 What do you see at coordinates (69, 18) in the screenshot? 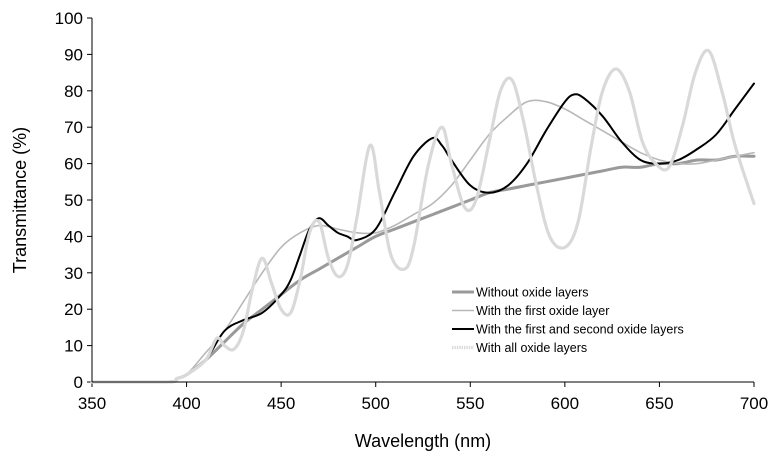
I see `y-tick-label: 100` at bounding box center [69, 18].